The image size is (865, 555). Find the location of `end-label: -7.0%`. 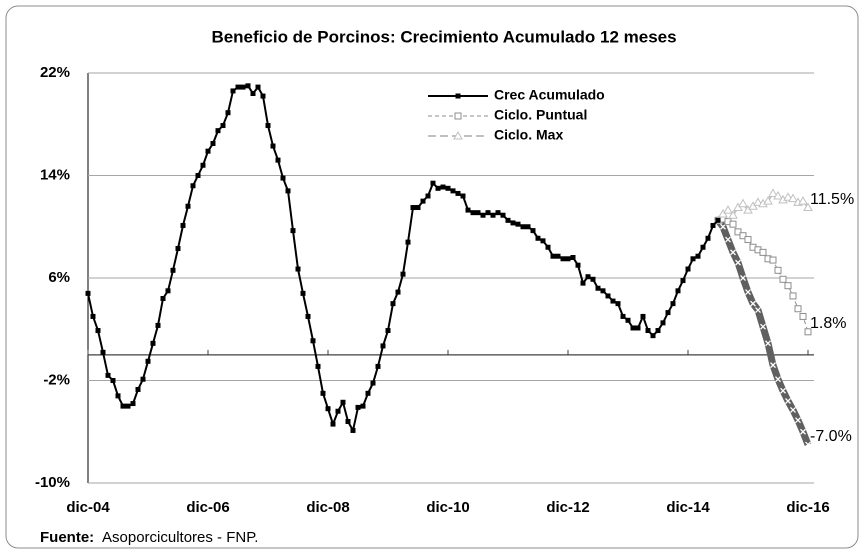

end-label: -7.0% is located at coordinates (831, 436).